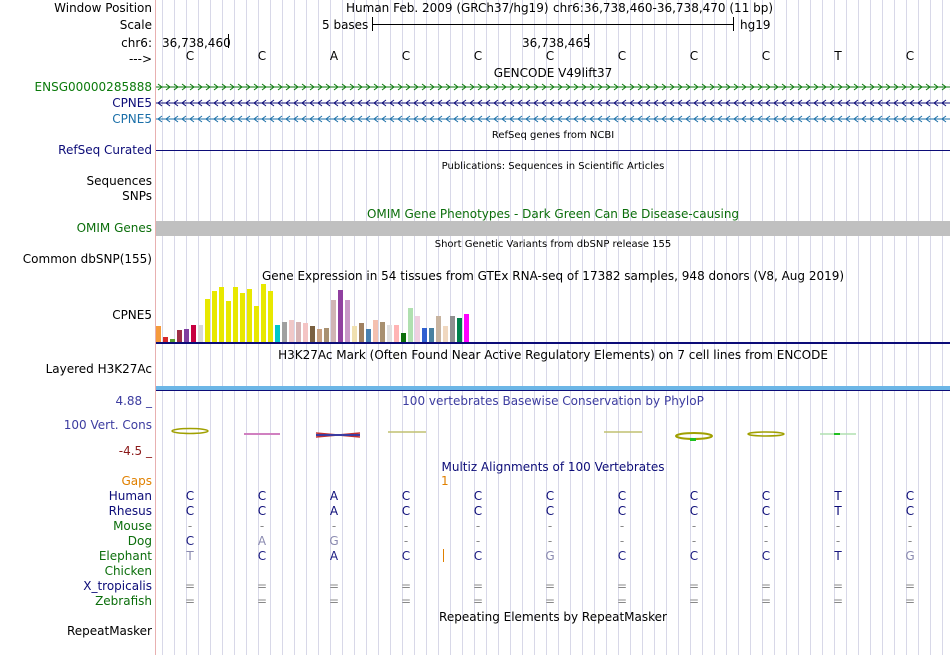 The image size is (950, 655). What do you see at coordinates (132, 526) in the screenshot?
I see `species-label-mouse: Mouse` at bounding box center [132, 526].